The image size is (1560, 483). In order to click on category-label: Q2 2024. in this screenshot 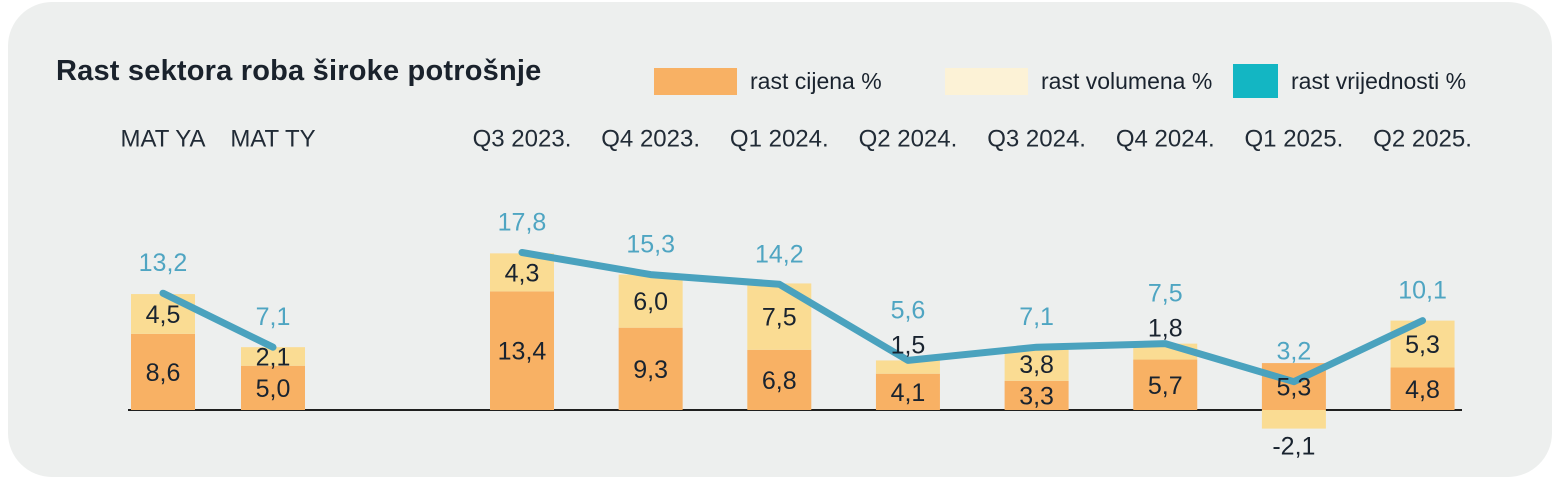, I will do `click(908, 139)`.